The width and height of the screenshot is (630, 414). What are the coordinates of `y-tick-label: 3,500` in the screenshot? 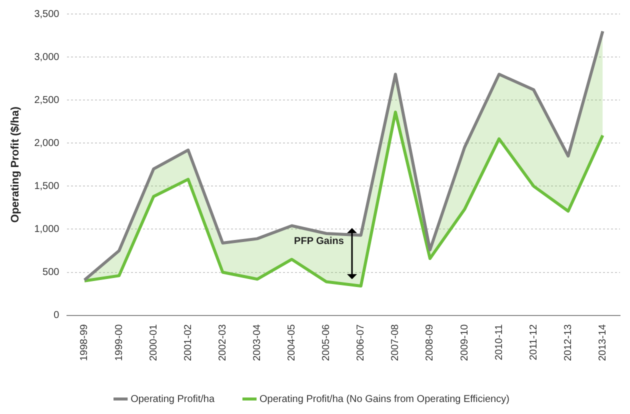 It's located at (47, 14).